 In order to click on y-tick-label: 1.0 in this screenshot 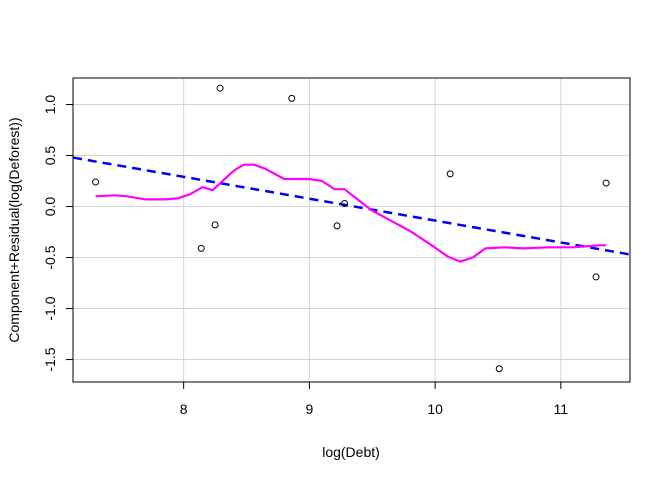, I will do `click(50, 105)`.